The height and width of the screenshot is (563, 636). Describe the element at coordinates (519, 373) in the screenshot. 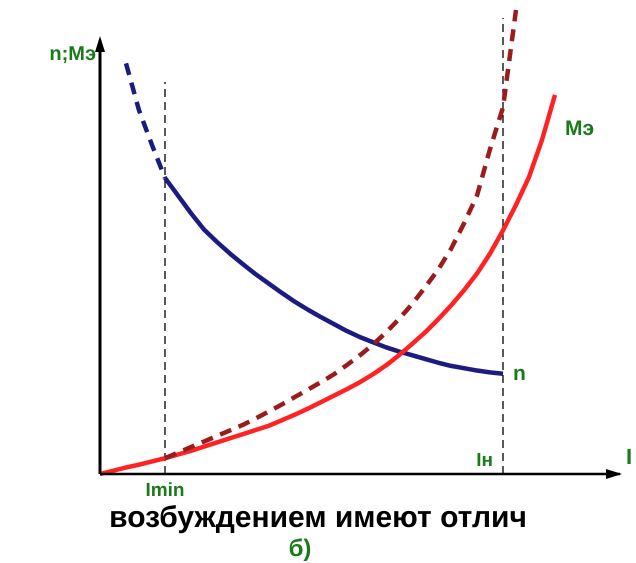

I see `series-label: n` at that location.